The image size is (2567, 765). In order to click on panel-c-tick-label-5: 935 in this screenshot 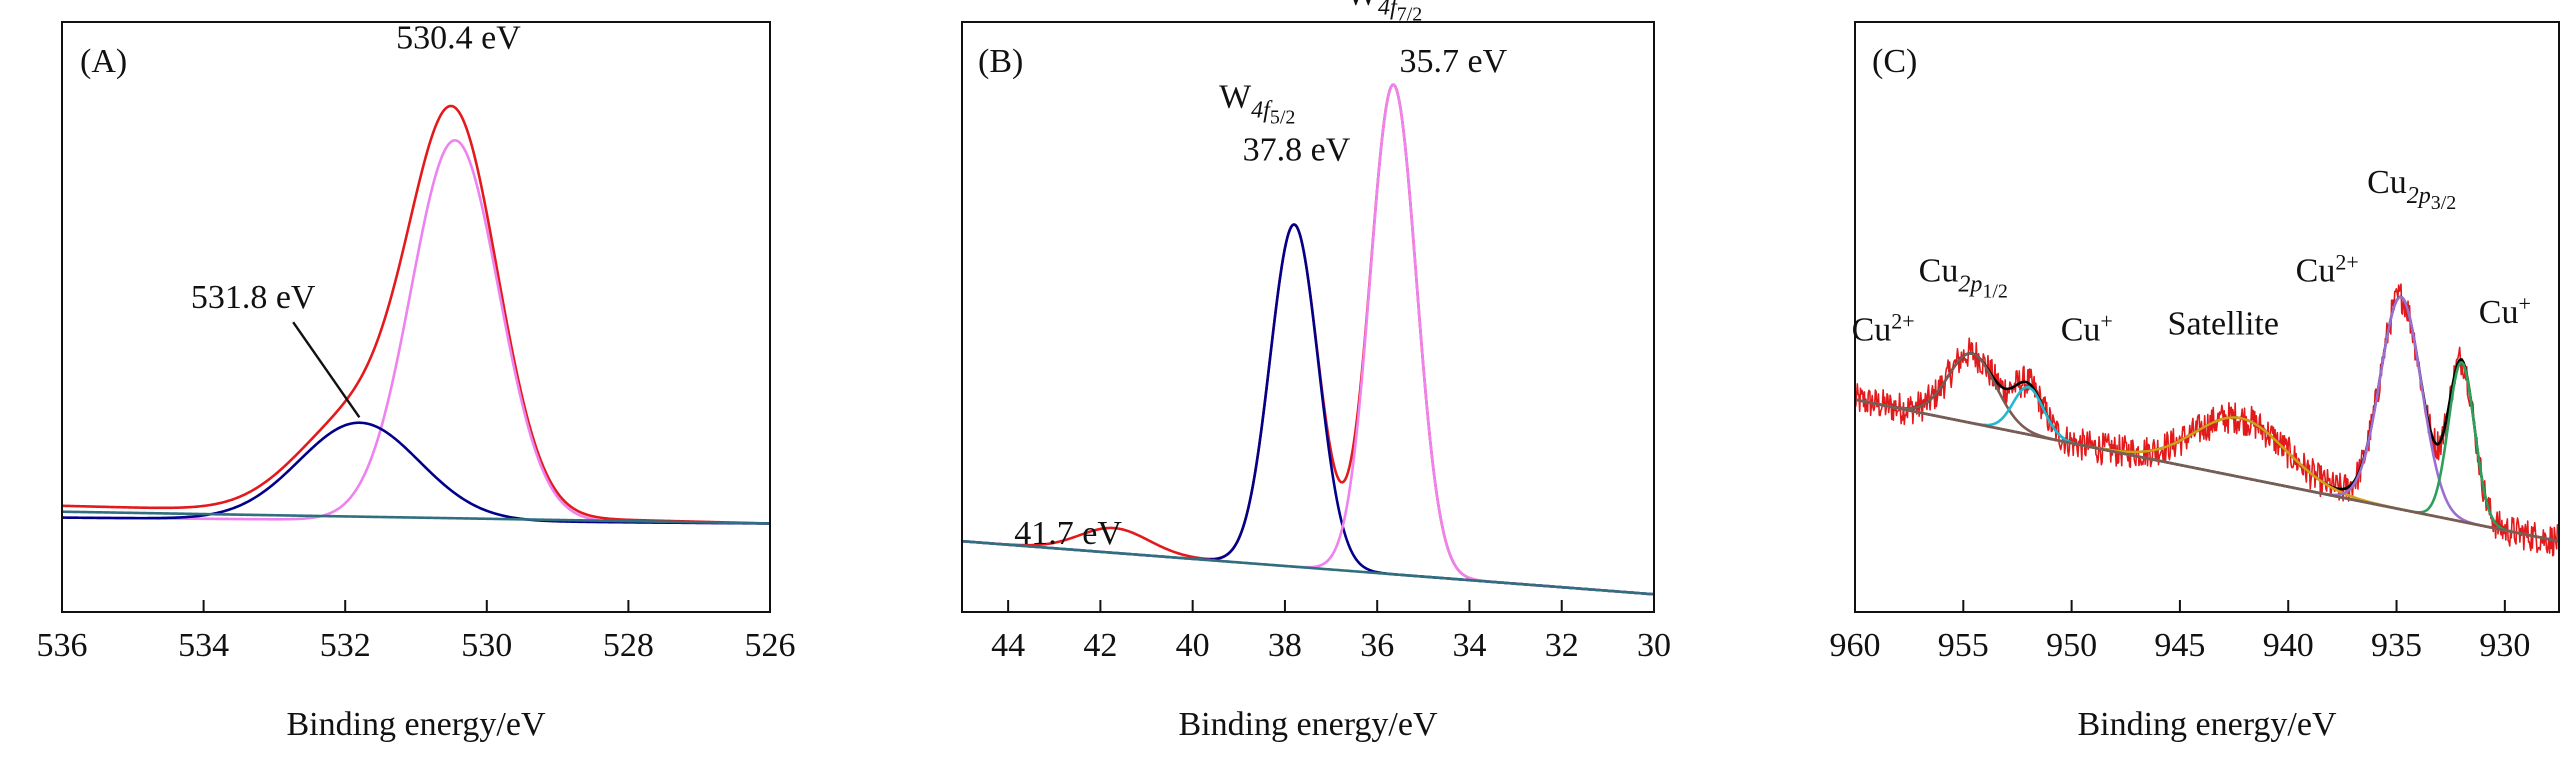, I will do `click(2396, 645)`.